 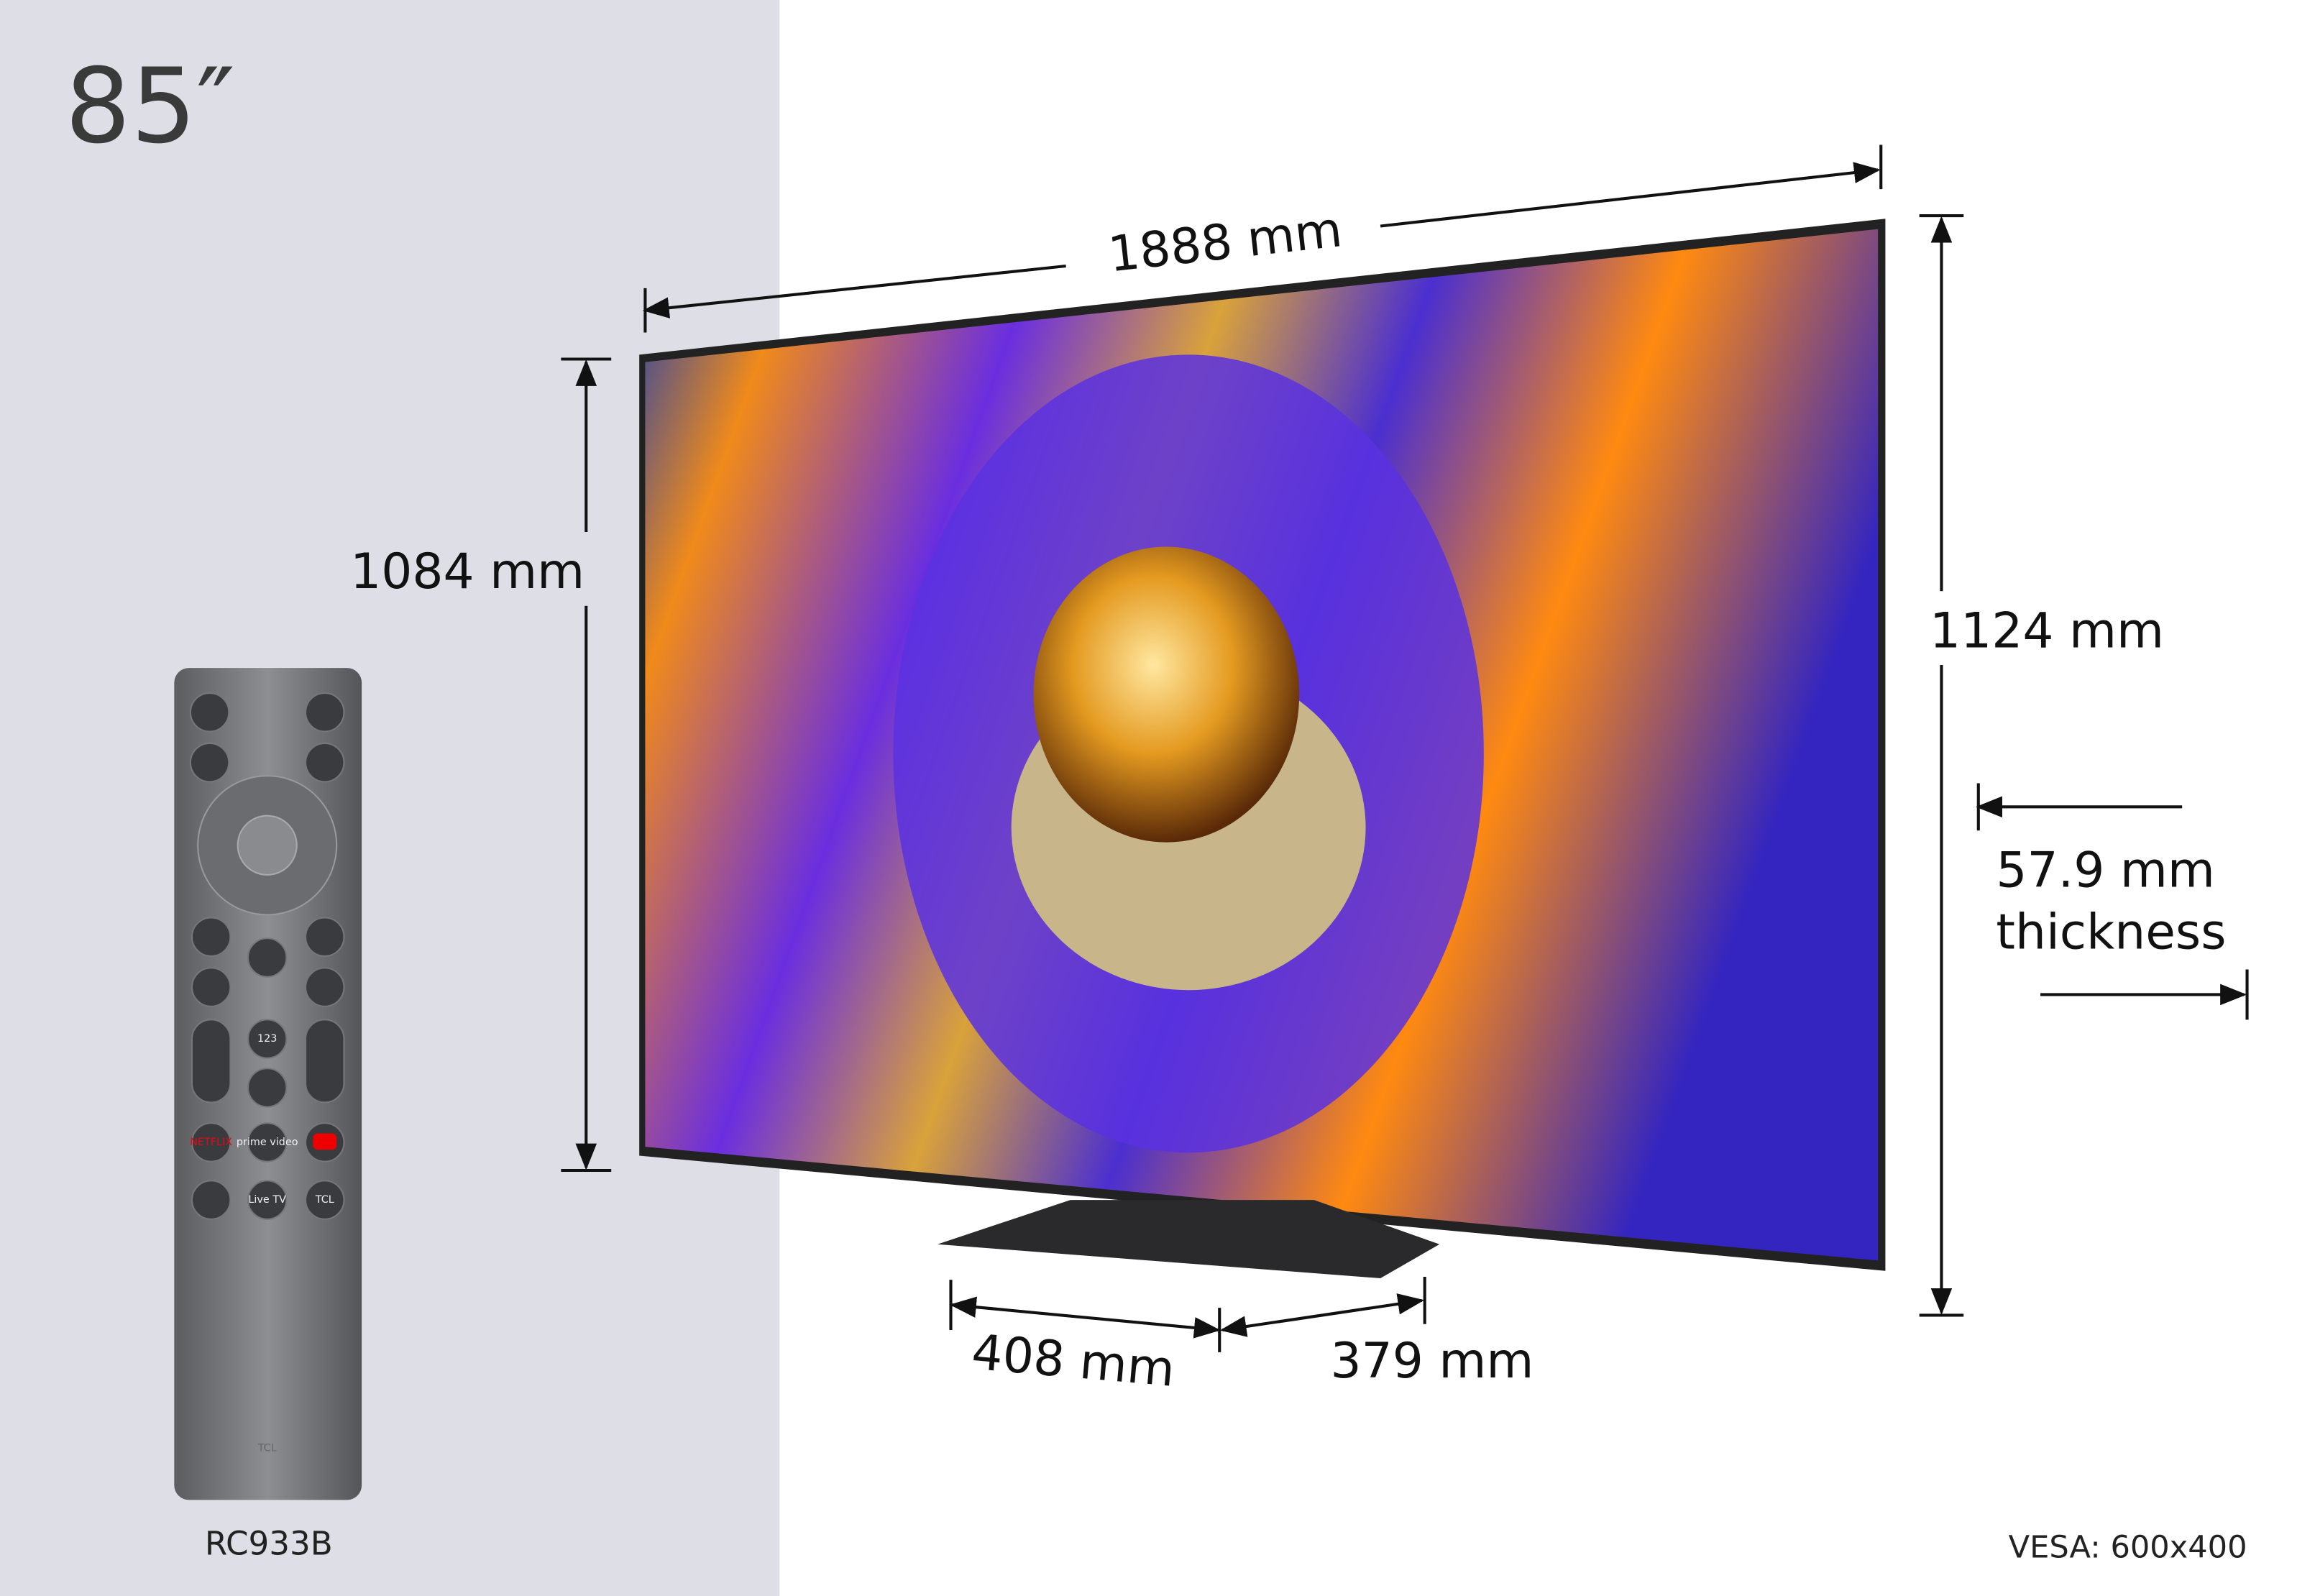 What do you see at coordinates (267, 1448) in the screenshot?
I see `remote-brand: TCL` at bounding box center [267, 1448].